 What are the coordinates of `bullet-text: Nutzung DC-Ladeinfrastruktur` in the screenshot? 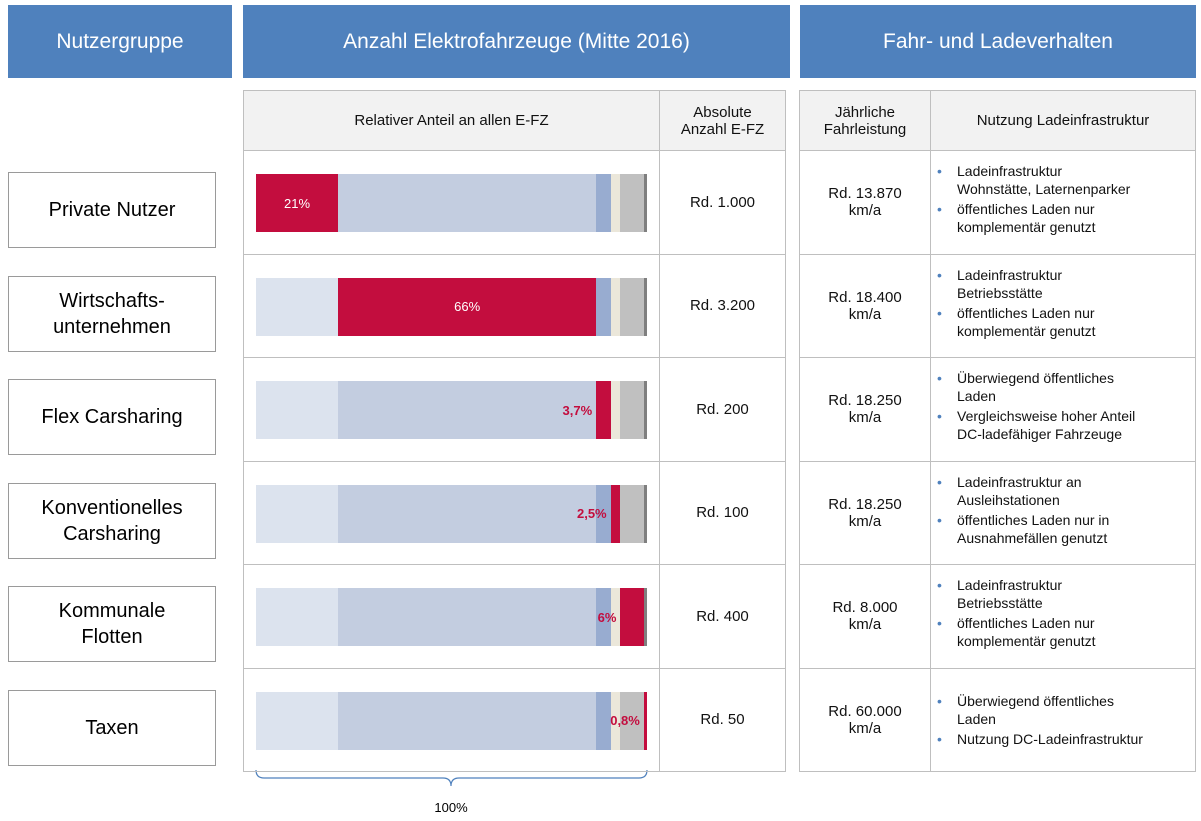 It's located at (1050, 738).